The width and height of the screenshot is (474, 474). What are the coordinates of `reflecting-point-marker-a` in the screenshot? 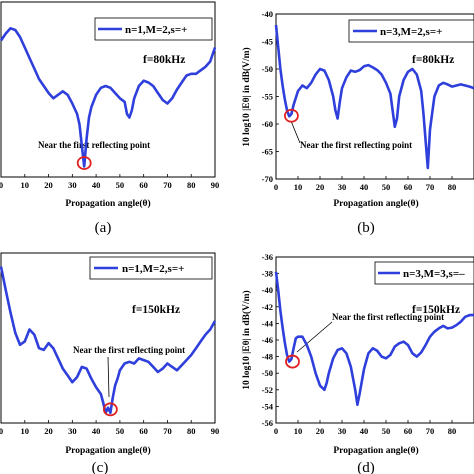 It's located at (84, 163).